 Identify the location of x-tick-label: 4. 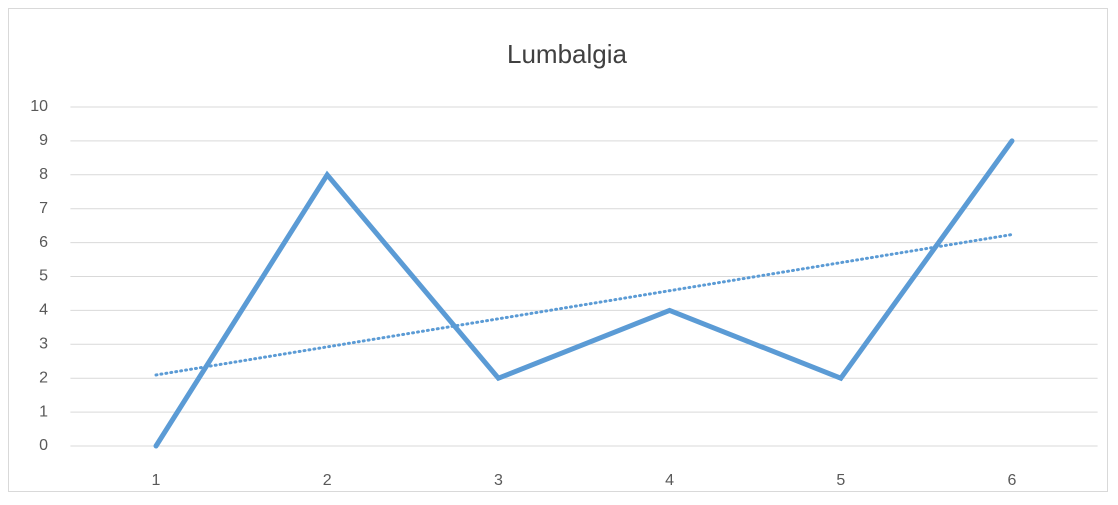
(669, 480).